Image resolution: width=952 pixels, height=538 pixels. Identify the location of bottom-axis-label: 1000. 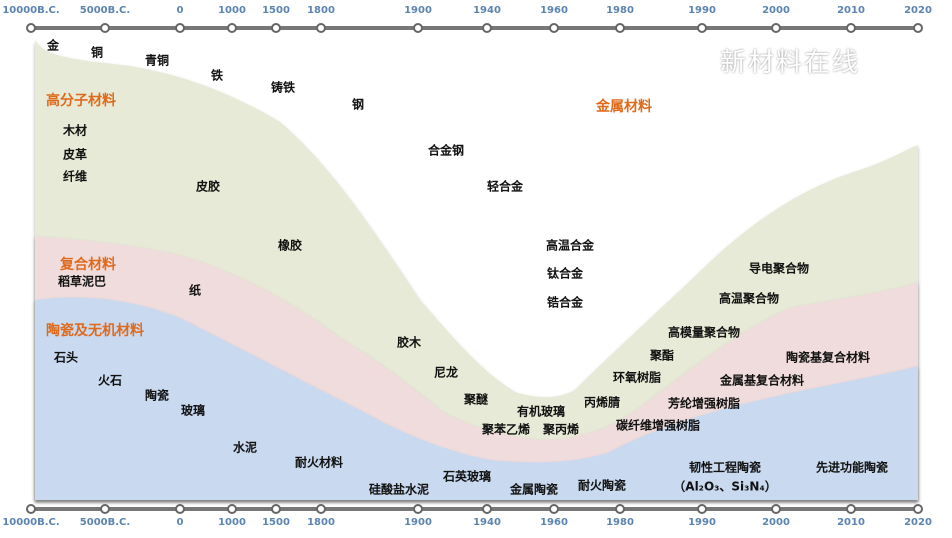
(232, 522).